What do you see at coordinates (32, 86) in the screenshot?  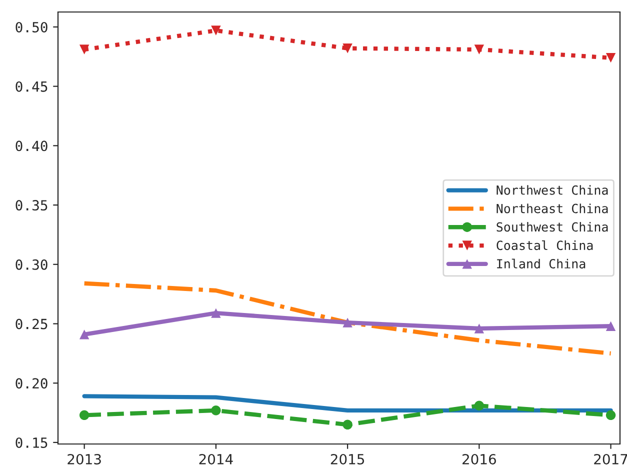 I see `y-tick-label: 0.45` at bounding box center [32, 86].